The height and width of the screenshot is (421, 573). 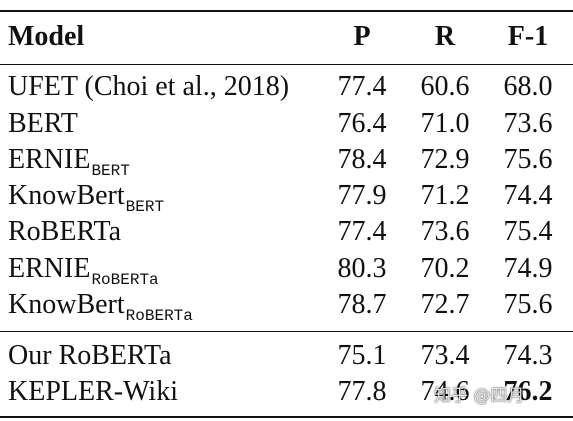 I want to click on model-name: ERNIEBERT, so click(x=69, y=161).